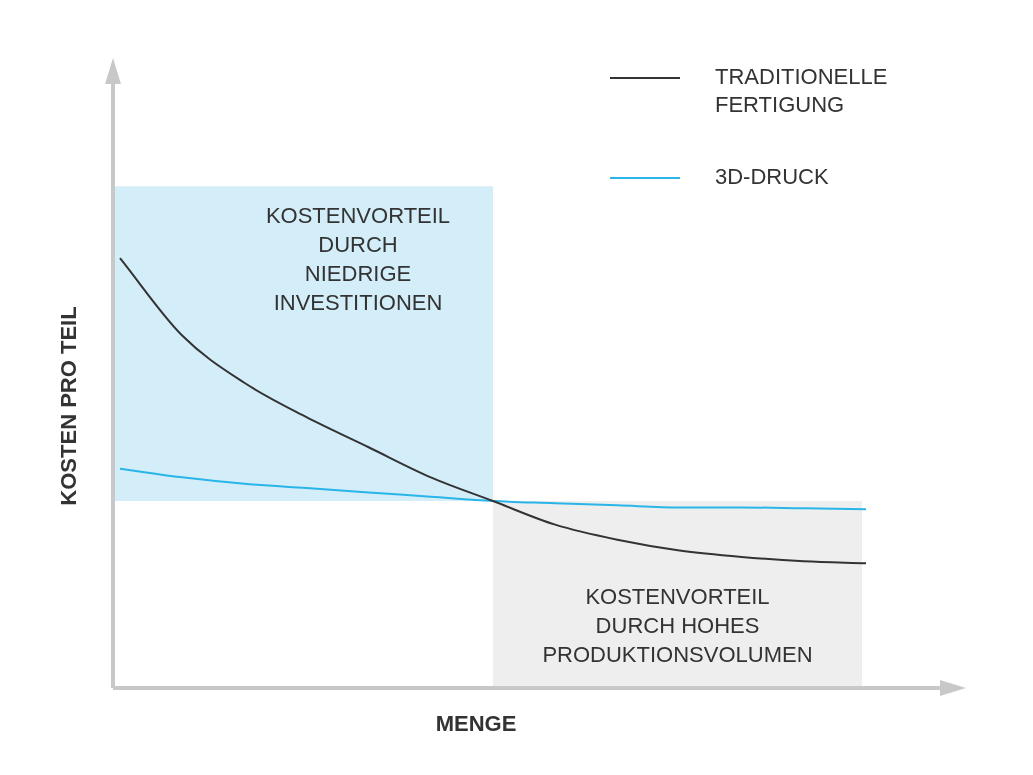 This screenshot has height=775, width=1033. I want to click on annotation: KOSTENVORTEIL DURCH HOHES PRODUKTIONSVOLUMEN, so click(677, 626).